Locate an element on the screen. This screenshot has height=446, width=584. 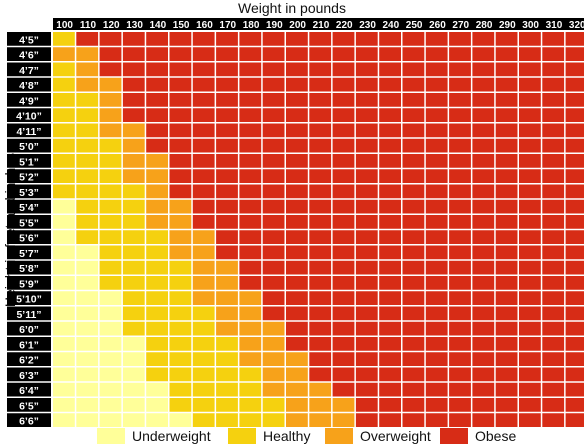
legend-item: Healthy is located at coordinates (269, 436).